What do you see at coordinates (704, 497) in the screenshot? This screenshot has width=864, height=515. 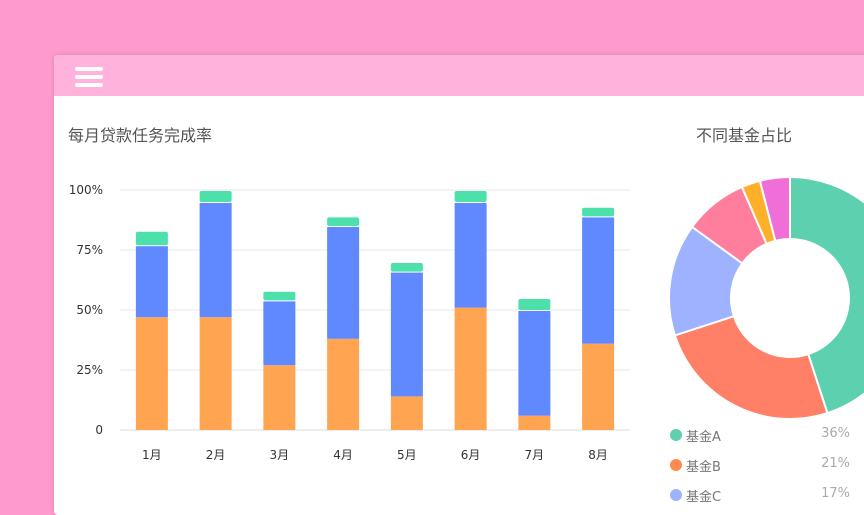 I see `legend-label: 基金C` at bounding box center [704, 497].